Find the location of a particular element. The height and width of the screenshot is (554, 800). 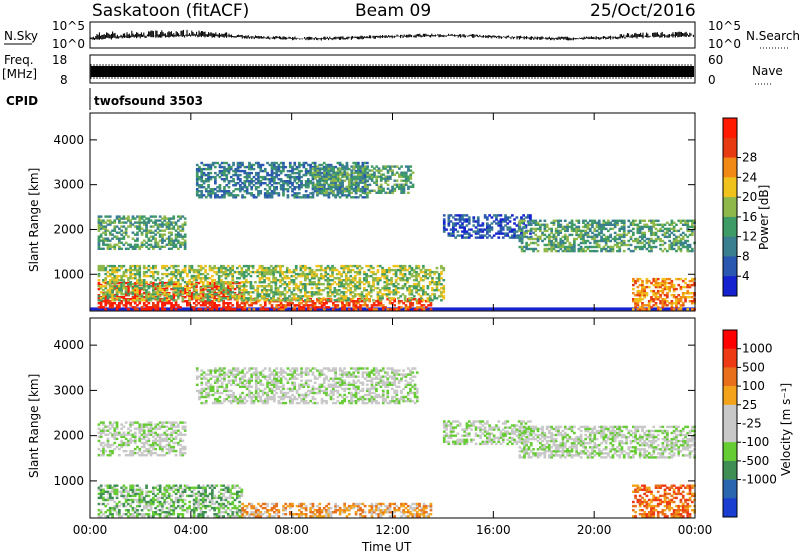

freq-top-label: 18 is located at coordinates (59, 60).